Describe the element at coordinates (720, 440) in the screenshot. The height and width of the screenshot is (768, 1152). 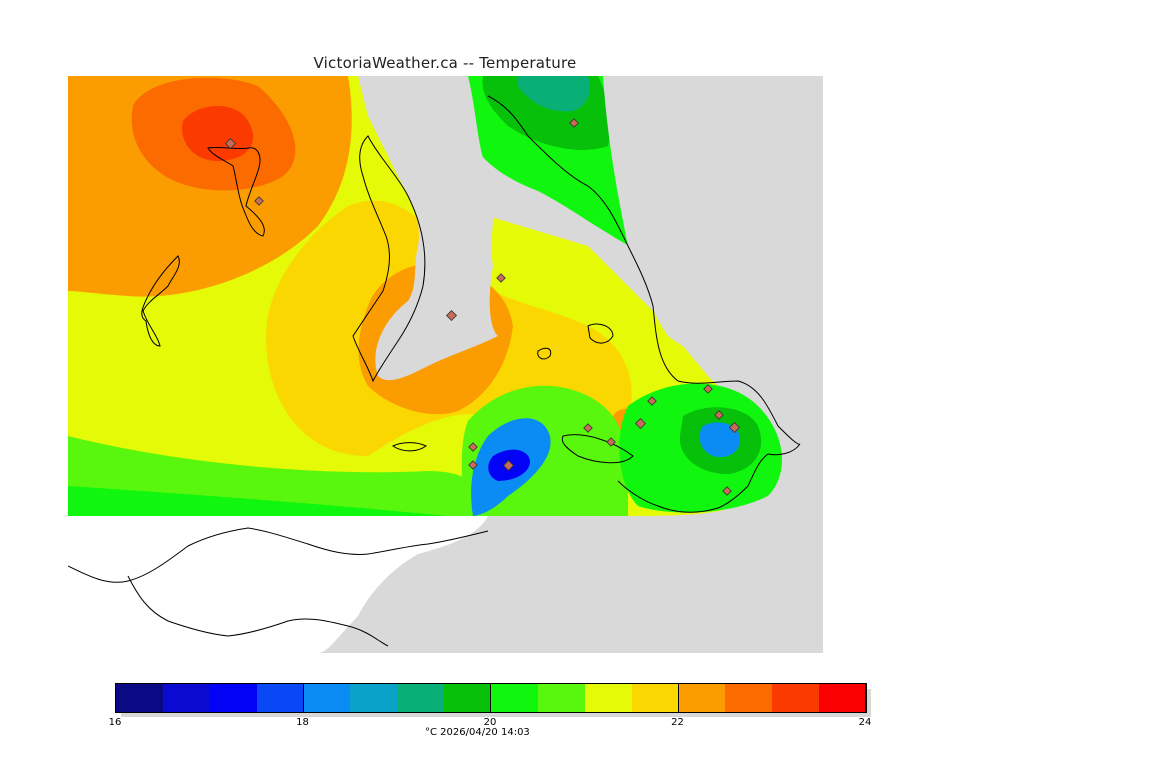
I see `field-colder-se` at that location.